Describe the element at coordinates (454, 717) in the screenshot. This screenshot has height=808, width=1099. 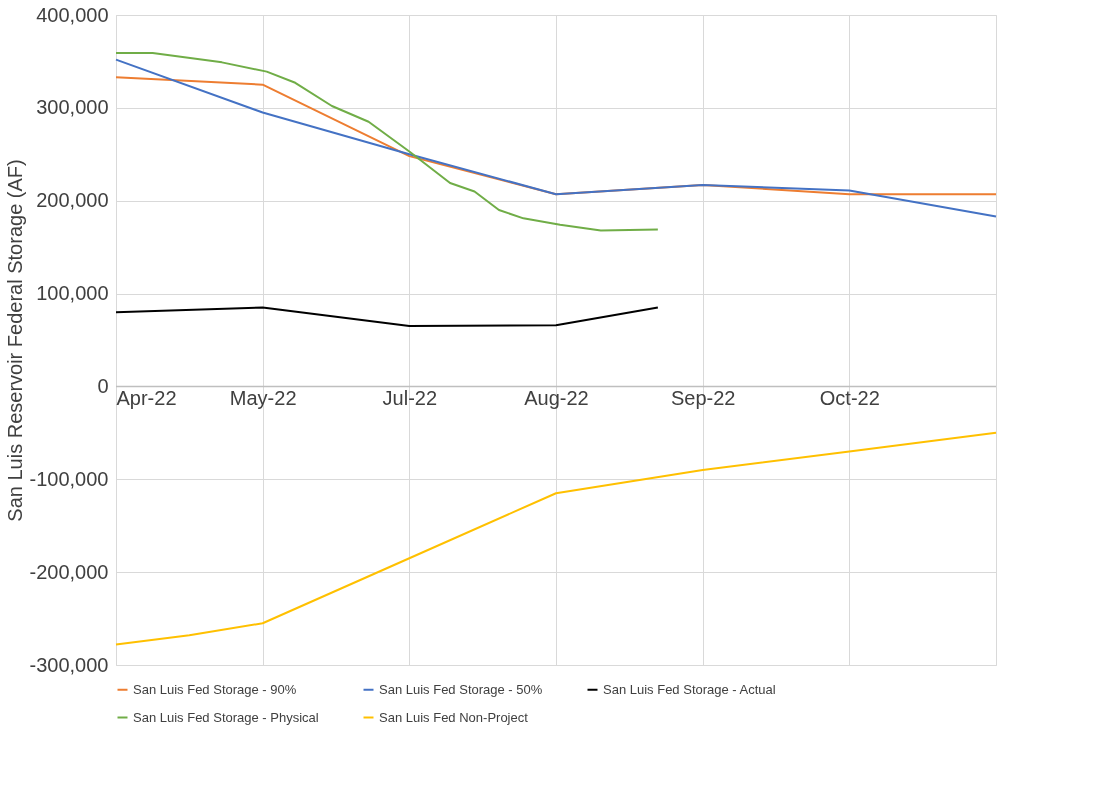
I see `legend-label: San Luis Fed Non-Project` at that location.